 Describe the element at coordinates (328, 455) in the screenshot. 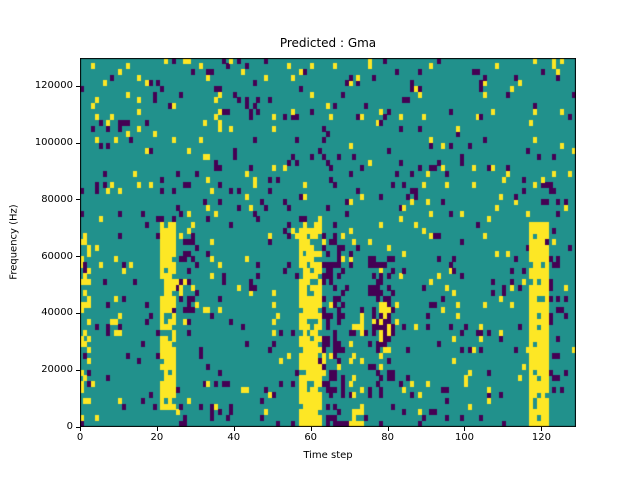

I see `x-axis-label: Time step` at that location.